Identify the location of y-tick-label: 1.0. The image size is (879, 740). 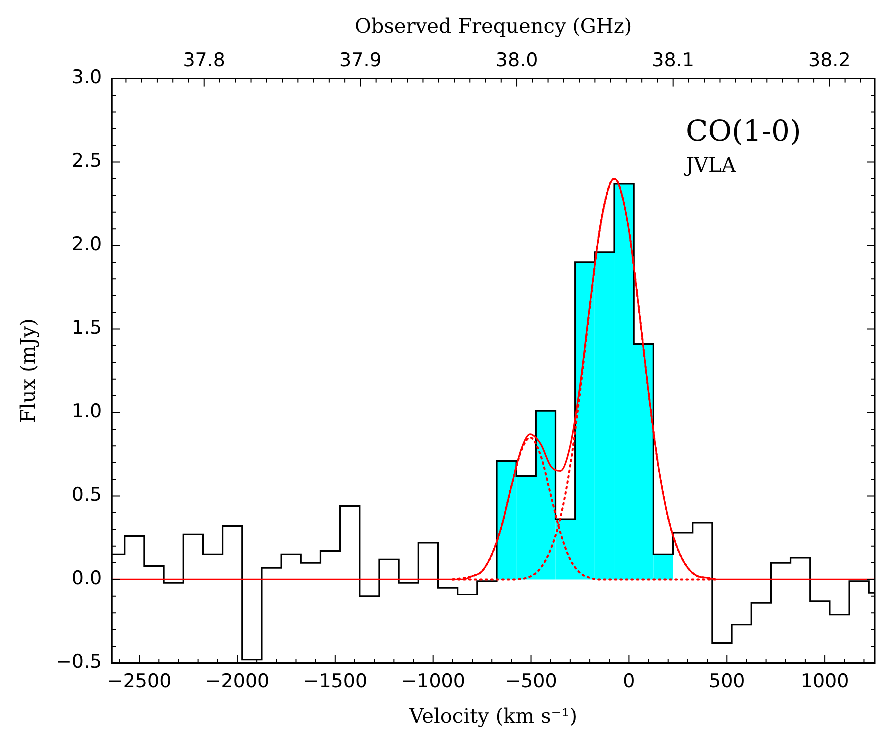
(87, 411).